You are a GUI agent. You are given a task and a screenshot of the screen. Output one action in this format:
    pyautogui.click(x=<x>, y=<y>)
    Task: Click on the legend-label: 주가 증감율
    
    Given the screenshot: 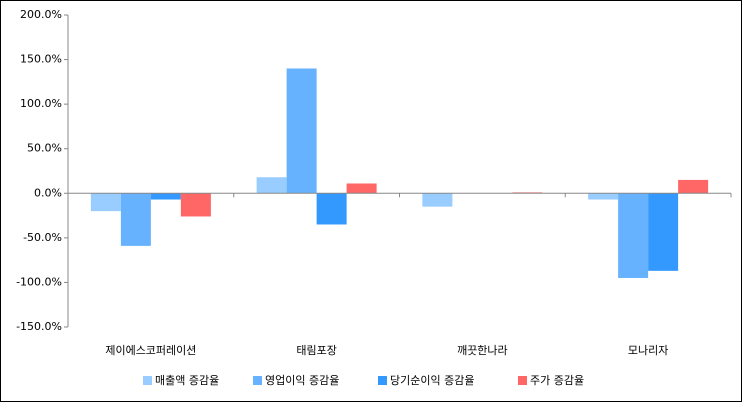 What is the action you would take?
    pyautogui.click(x=557, y=380)
    